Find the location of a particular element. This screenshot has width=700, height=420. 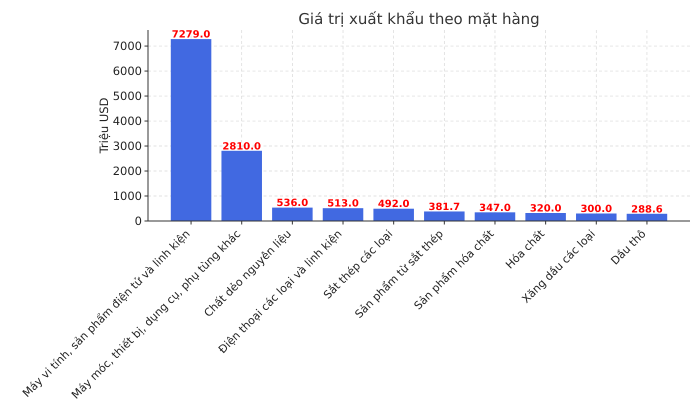

y-tick-label: 1000 is located at coordinates (127, 196).